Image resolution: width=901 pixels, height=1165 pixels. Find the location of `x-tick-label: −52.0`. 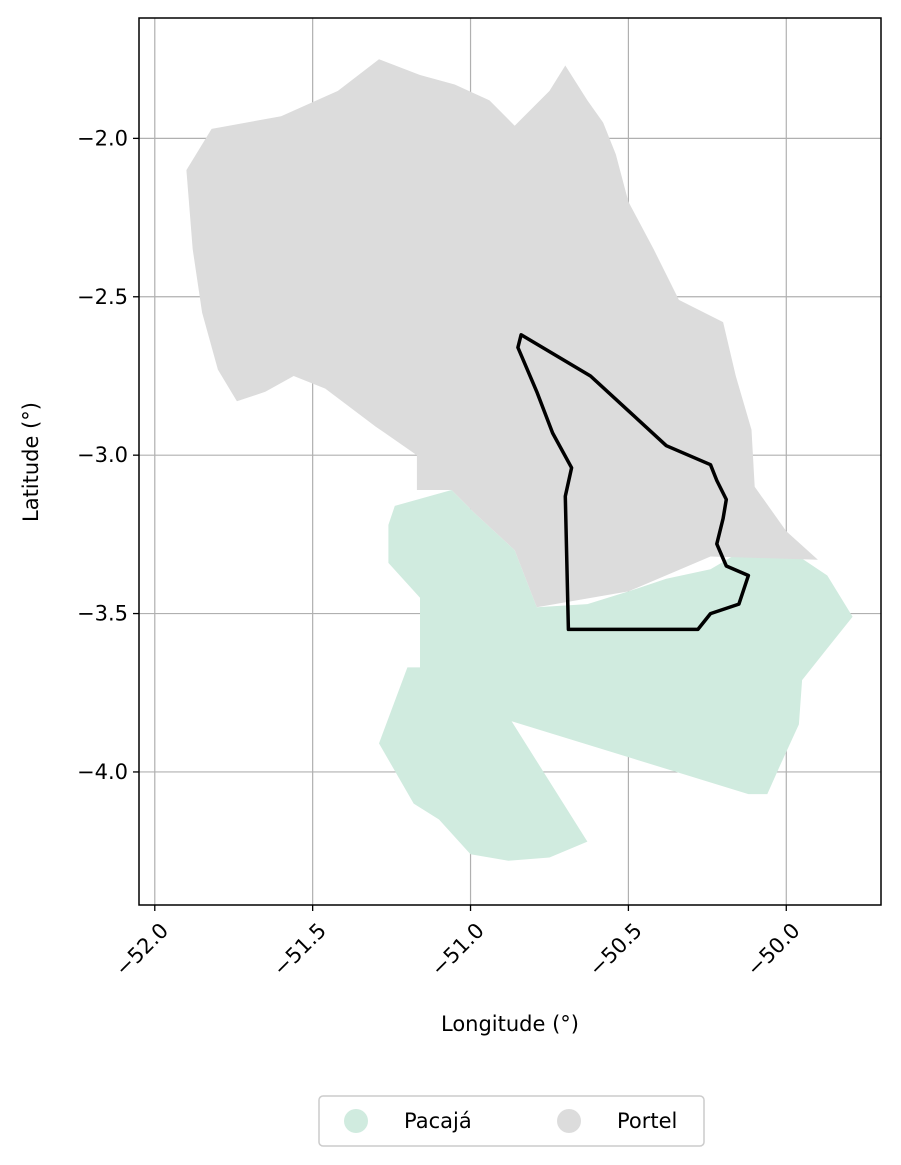

x-tick-label: −52.0 is located at coordinates (142, 949).